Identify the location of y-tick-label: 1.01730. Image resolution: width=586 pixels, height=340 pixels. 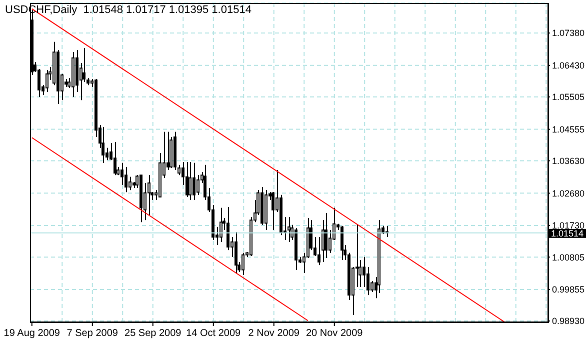
(568, 225).